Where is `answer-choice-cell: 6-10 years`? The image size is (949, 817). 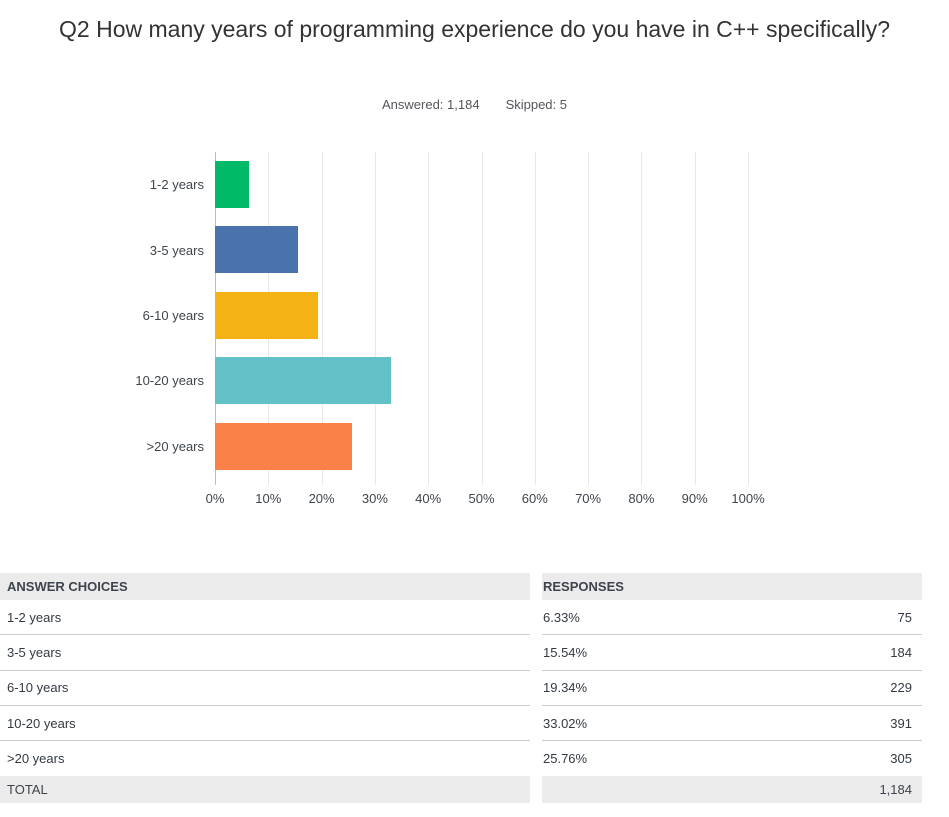
answer-choice-cell: 6-10 years is located at coordinates (265, 688).